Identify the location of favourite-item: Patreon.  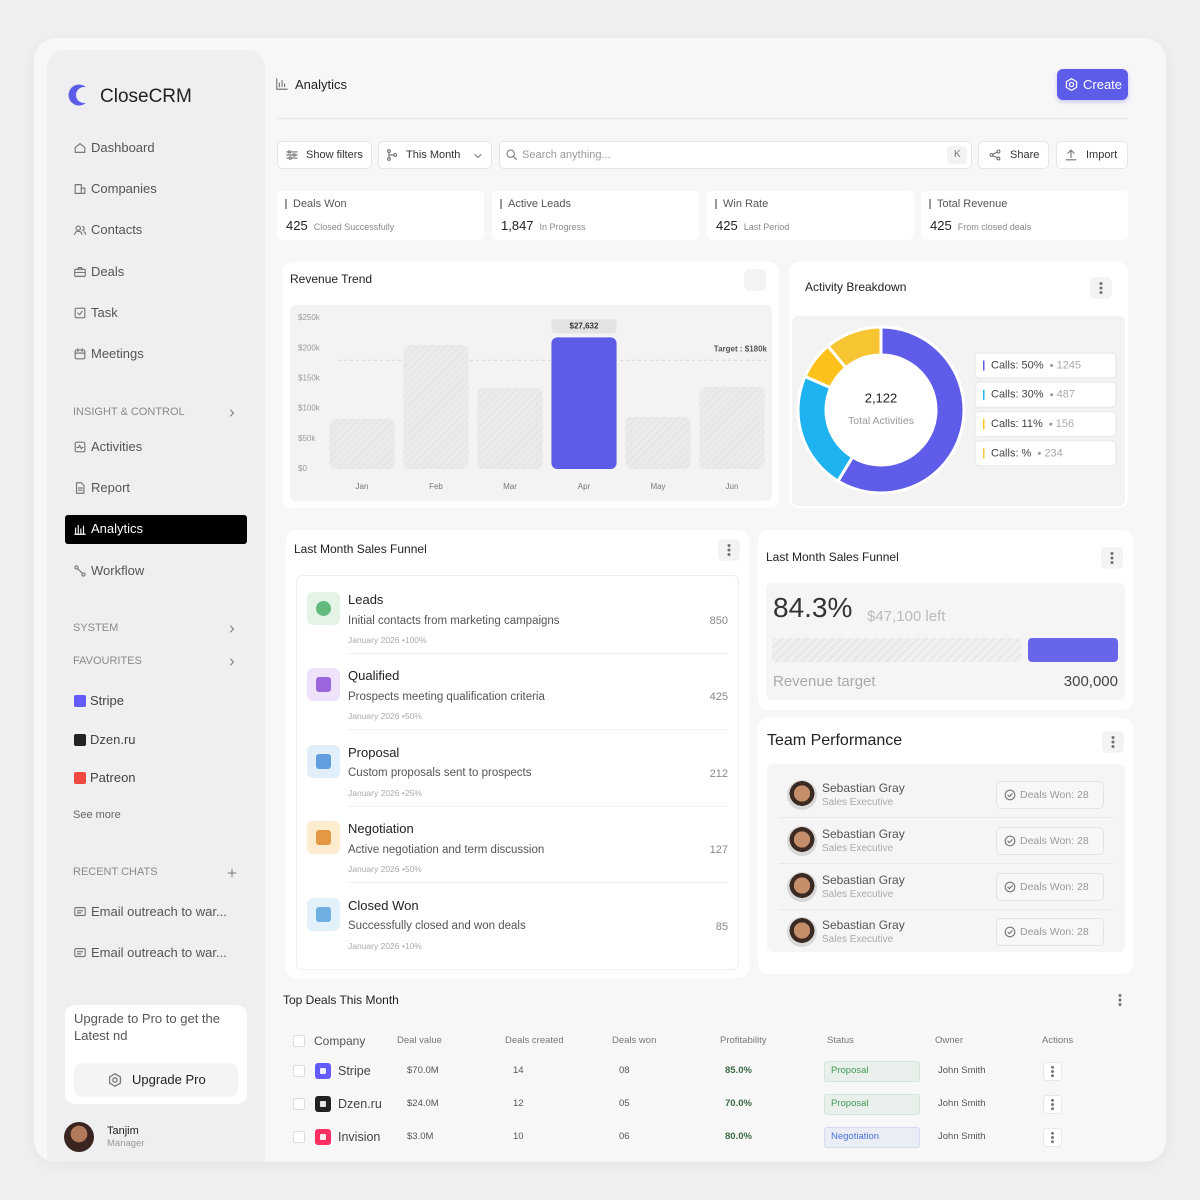
(113, 777).